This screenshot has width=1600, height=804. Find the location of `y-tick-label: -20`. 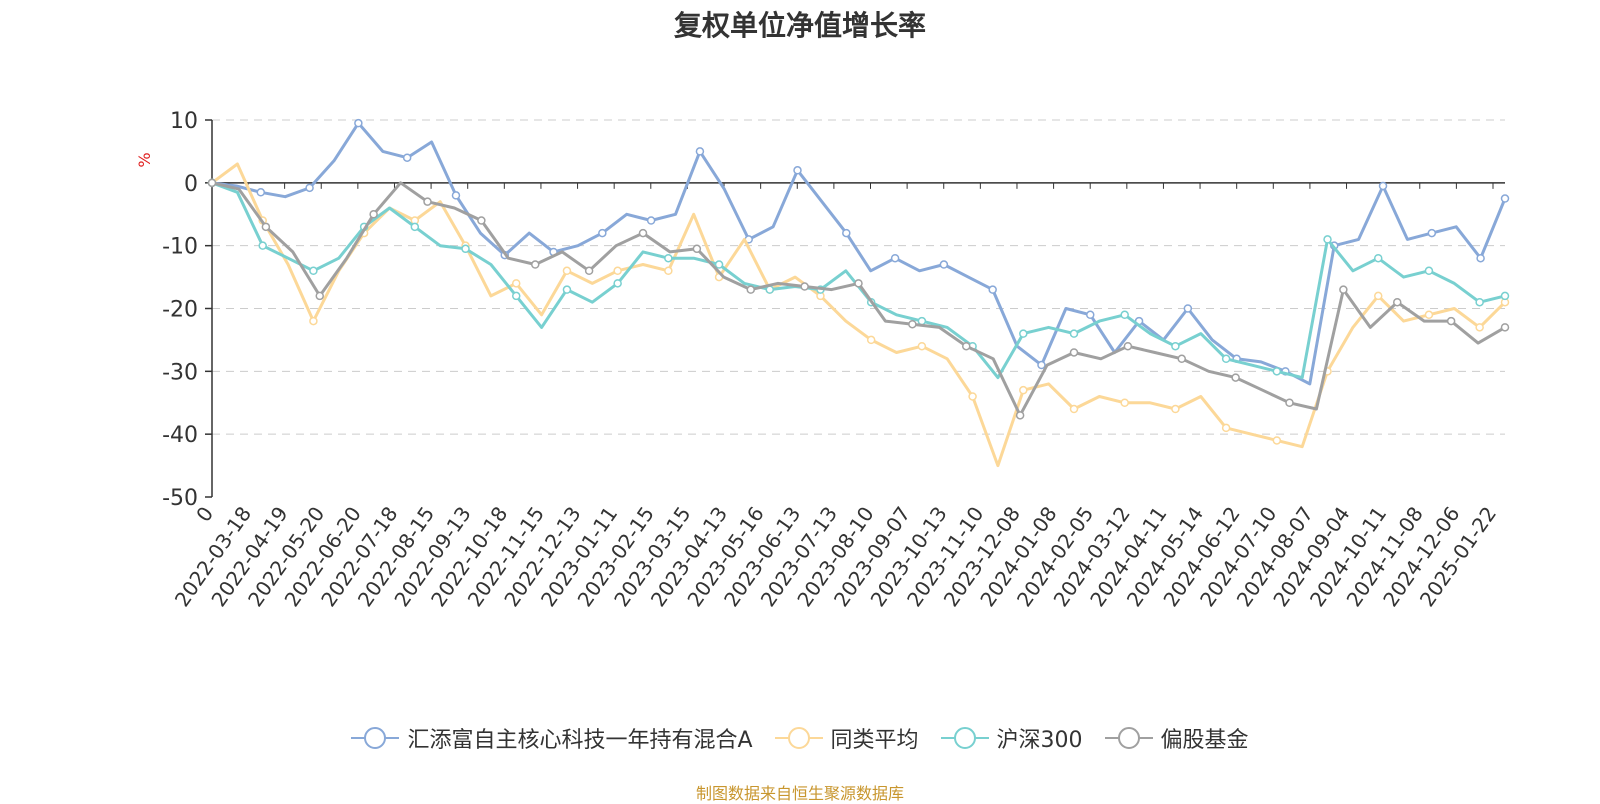

y-tick-label: -20 is located at coordinates (180, 310).